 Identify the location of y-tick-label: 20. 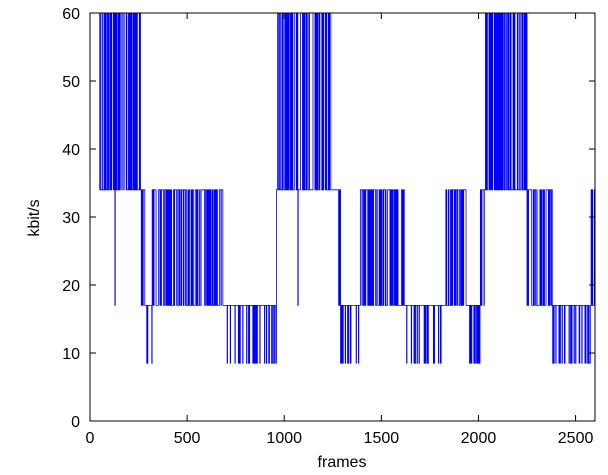
(71, 286).